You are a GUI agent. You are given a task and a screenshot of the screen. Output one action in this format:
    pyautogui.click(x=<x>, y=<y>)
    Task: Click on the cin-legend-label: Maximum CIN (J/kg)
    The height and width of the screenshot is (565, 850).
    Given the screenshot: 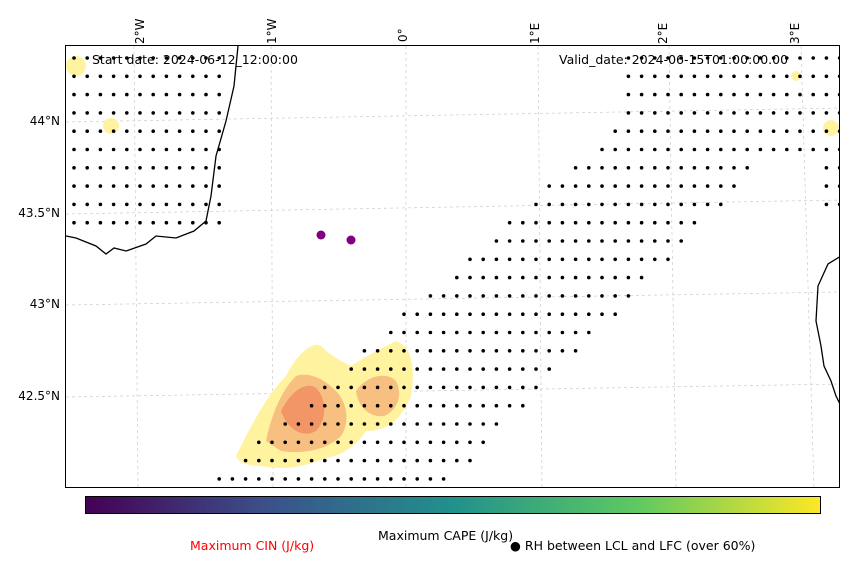 What is the action you would take?
    pyautogui.click(x=252, y=545)
    